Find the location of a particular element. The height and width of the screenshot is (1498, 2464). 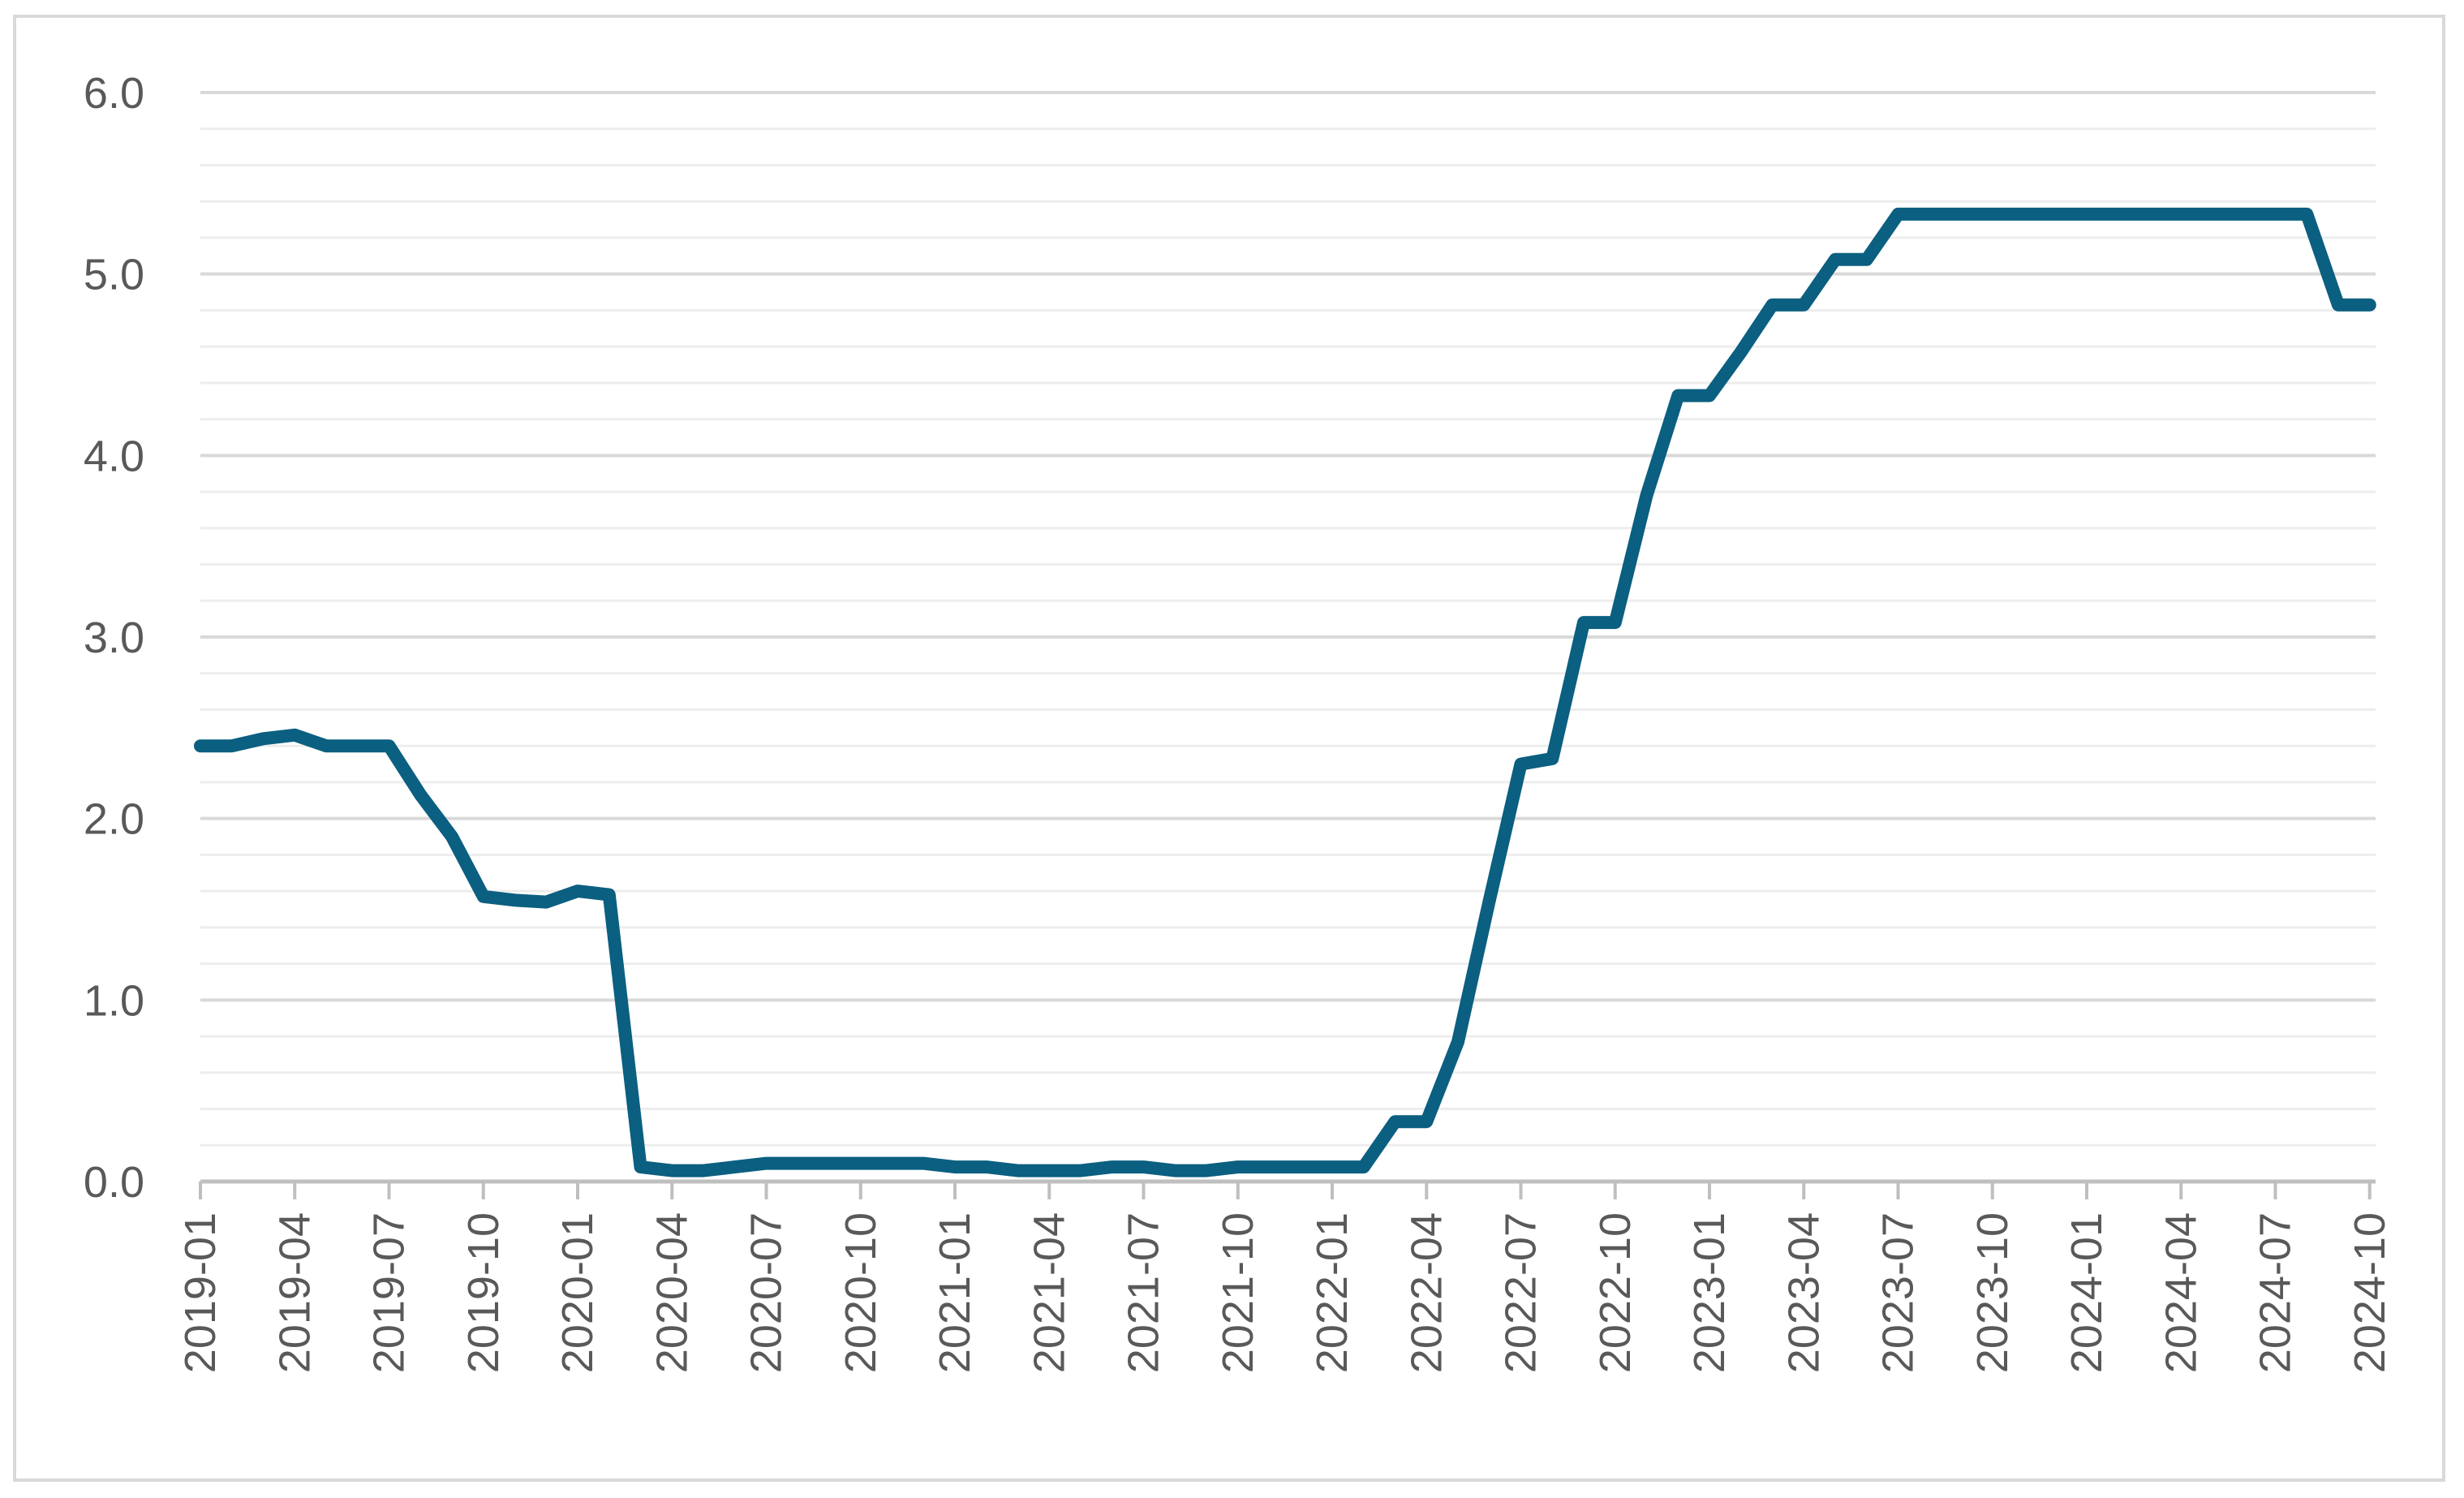

x-tick-label: 2019-07 is located at coordinates (389, 1292).